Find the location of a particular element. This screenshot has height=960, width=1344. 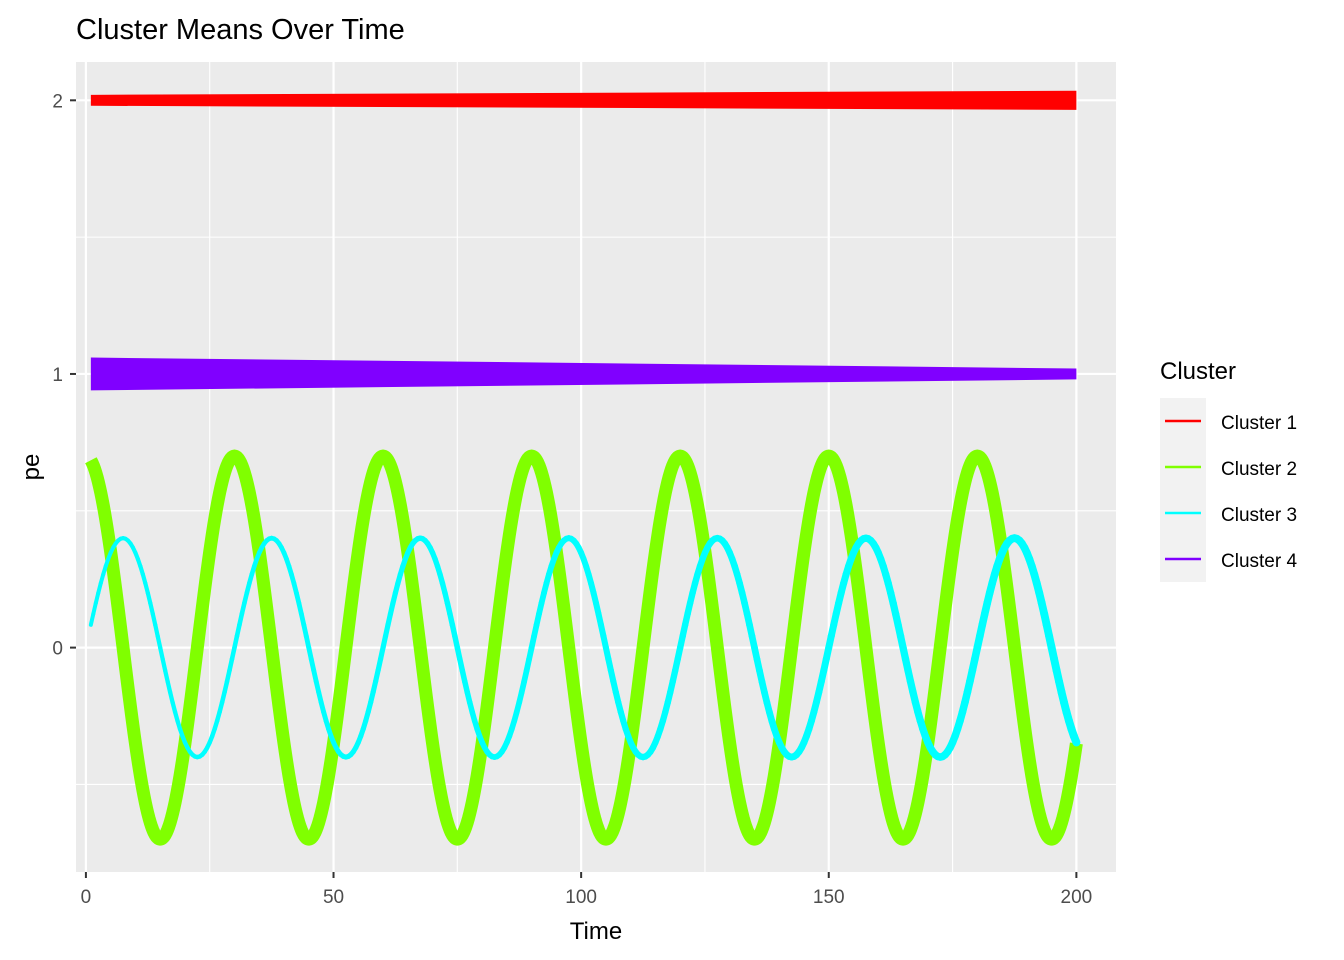

legend-label-cluster-1: Cluster 1 is located at coordinates (1259, 423).